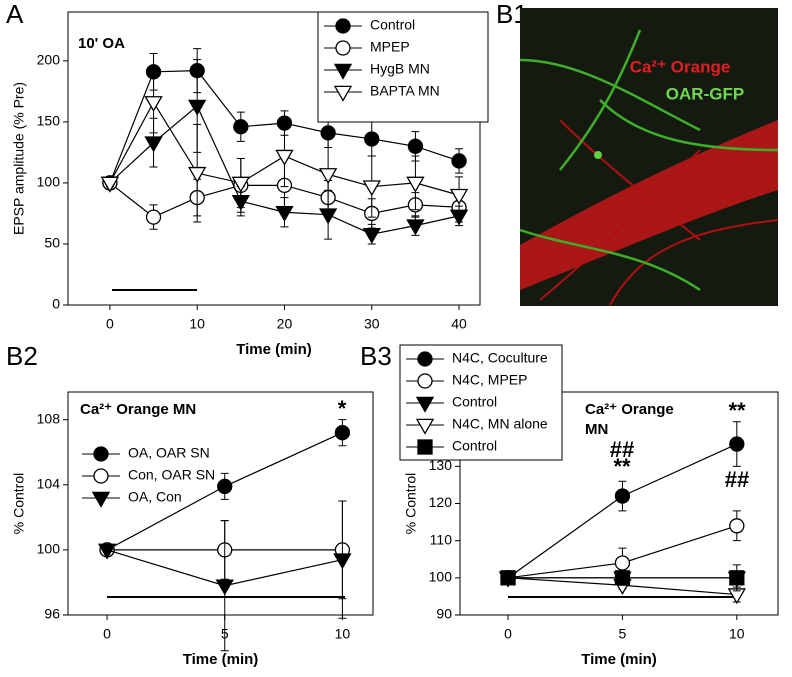 The image size is (792, 677). I want to click on y-tick-label: 120, so click(441, 502).